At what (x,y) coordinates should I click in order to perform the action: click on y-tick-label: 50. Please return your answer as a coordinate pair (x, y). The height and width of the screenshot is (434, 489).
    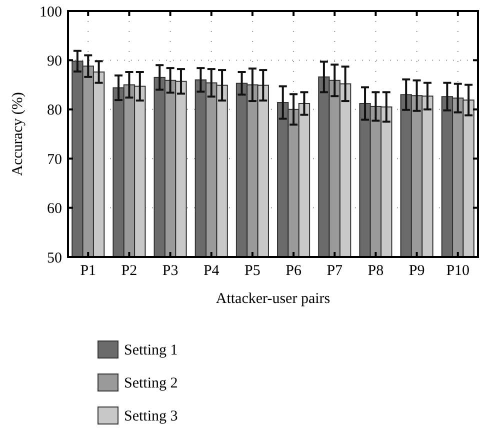
    Looking at the image, I should click on (54, 258).